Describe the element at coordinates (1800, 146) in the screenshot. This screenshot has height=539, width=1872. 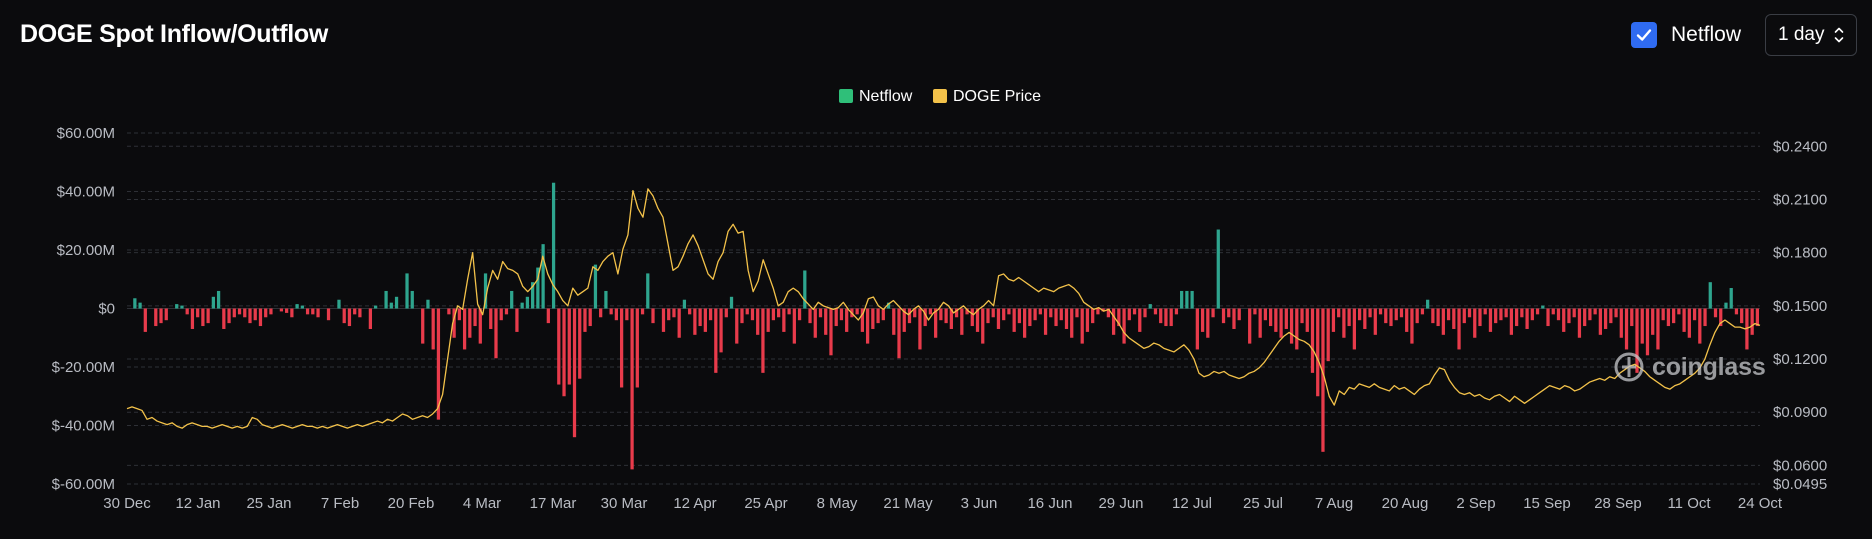
I see `right-tick-label: $0.2400` at that location.